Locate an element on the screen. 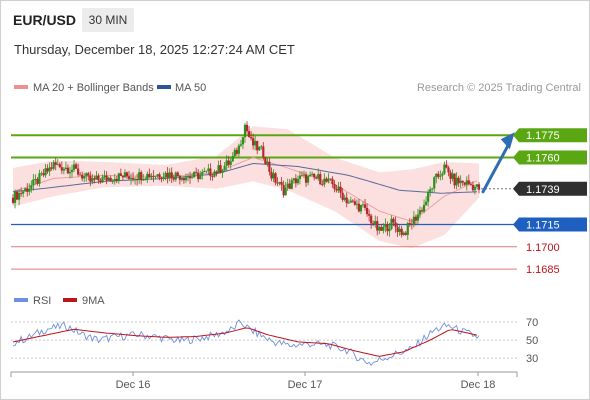  research-credit: Research © 2025 Trading Central is located at coordinates (499, 88).